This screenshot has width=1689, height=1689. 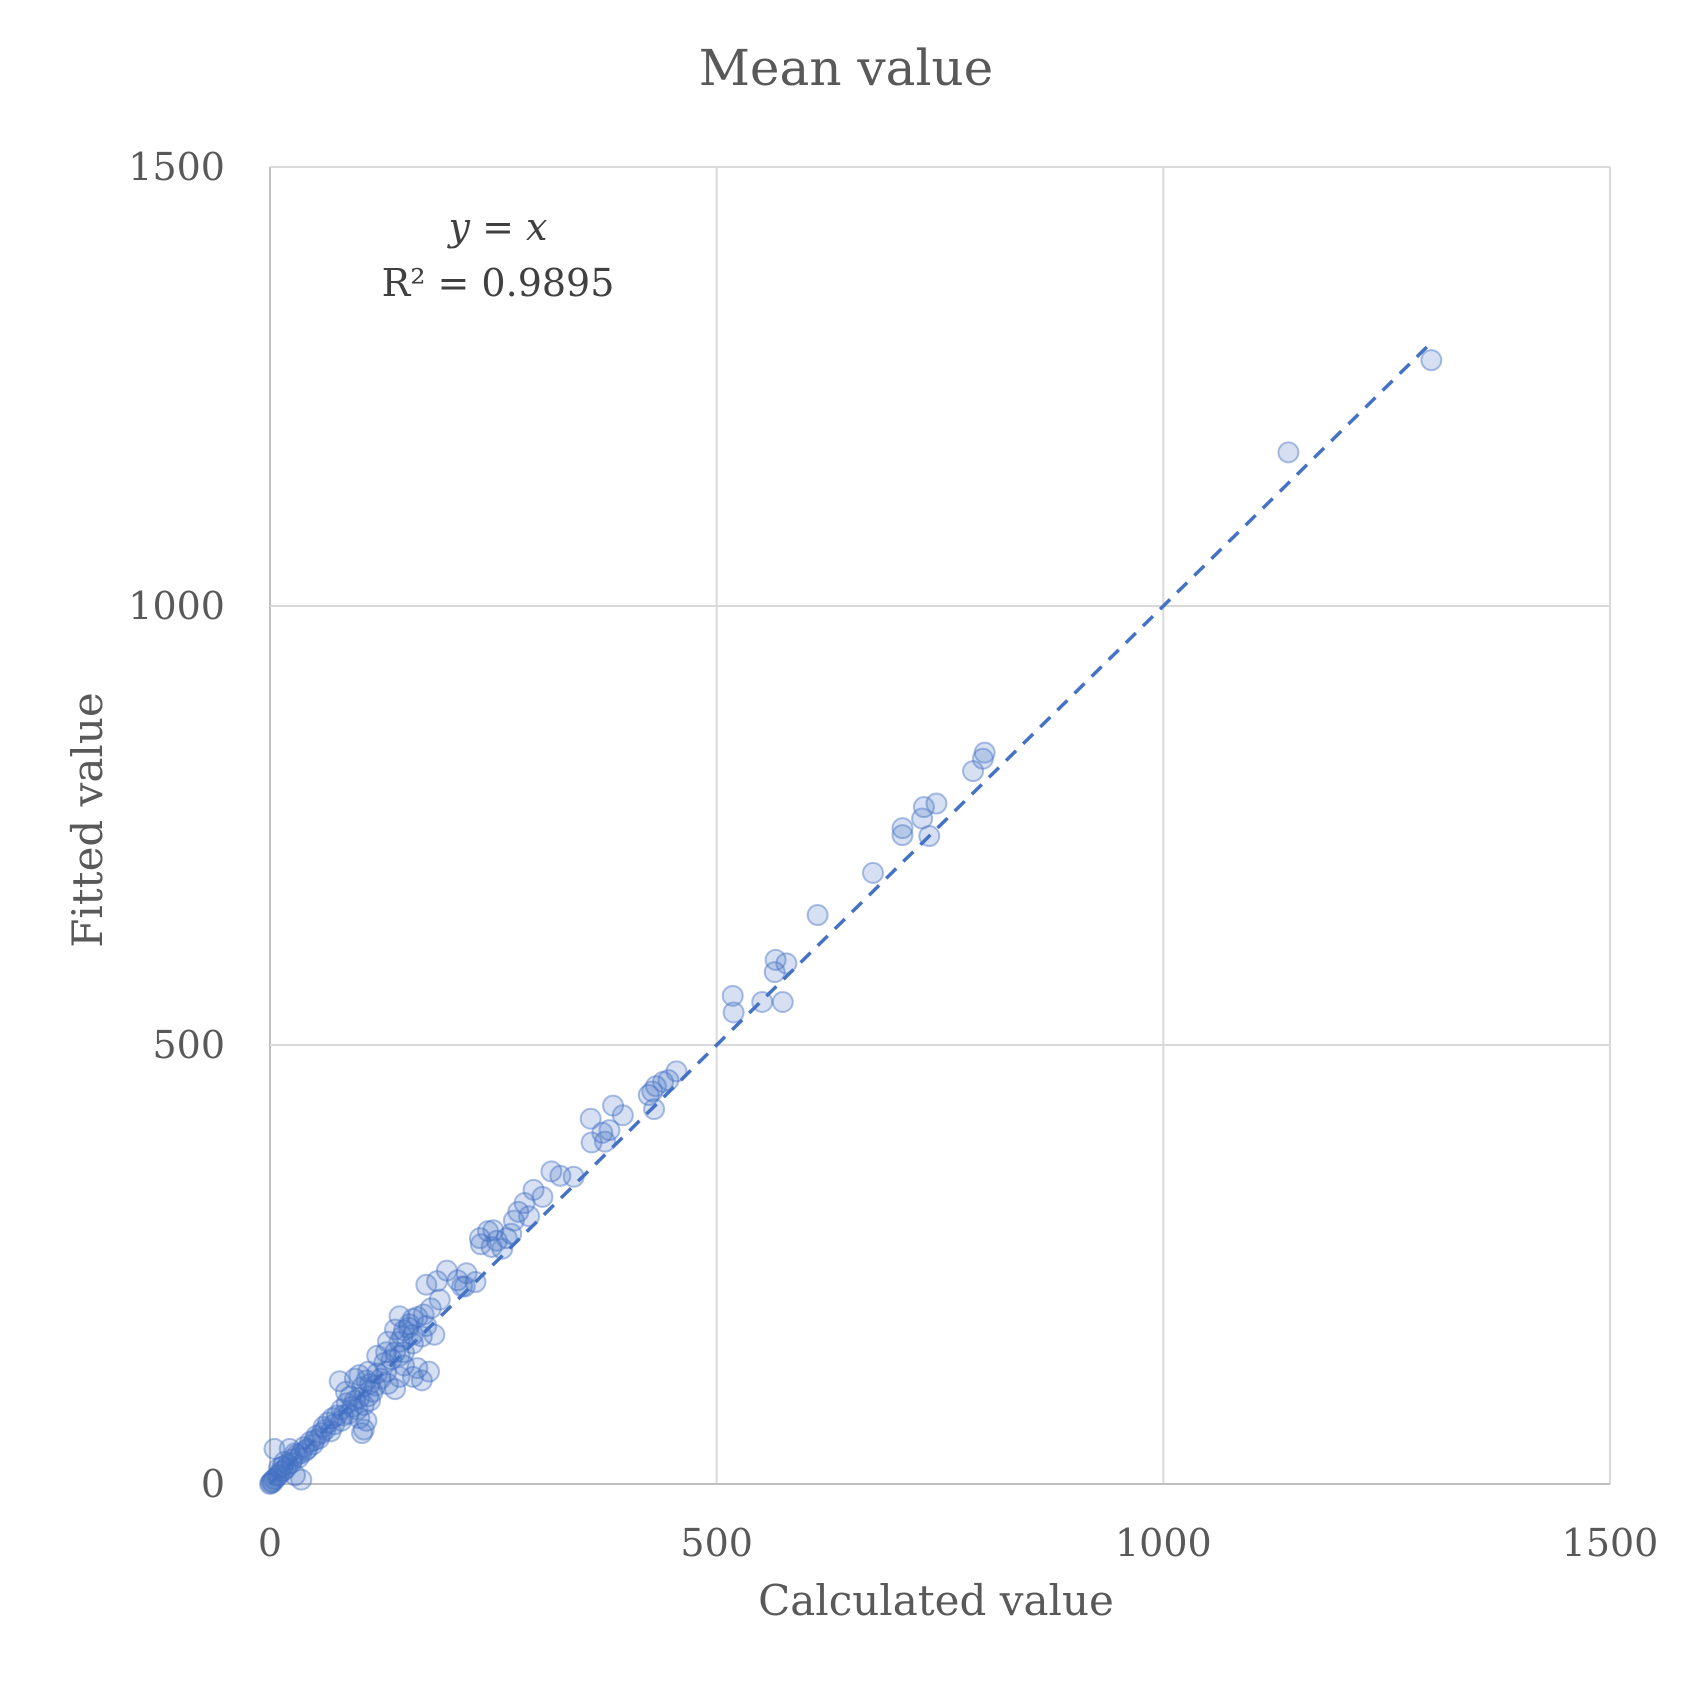 I want to click on trendline-equation: y = x, so click(x=497, y=227).